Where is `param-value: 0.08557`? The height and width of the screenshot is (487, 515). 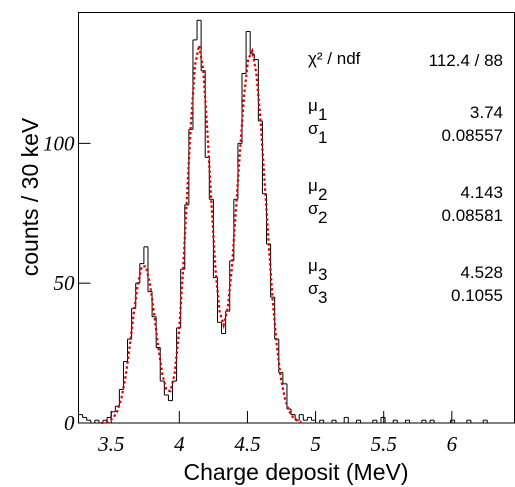 param-value: 0.08557 is located at coordinates (472, 135).